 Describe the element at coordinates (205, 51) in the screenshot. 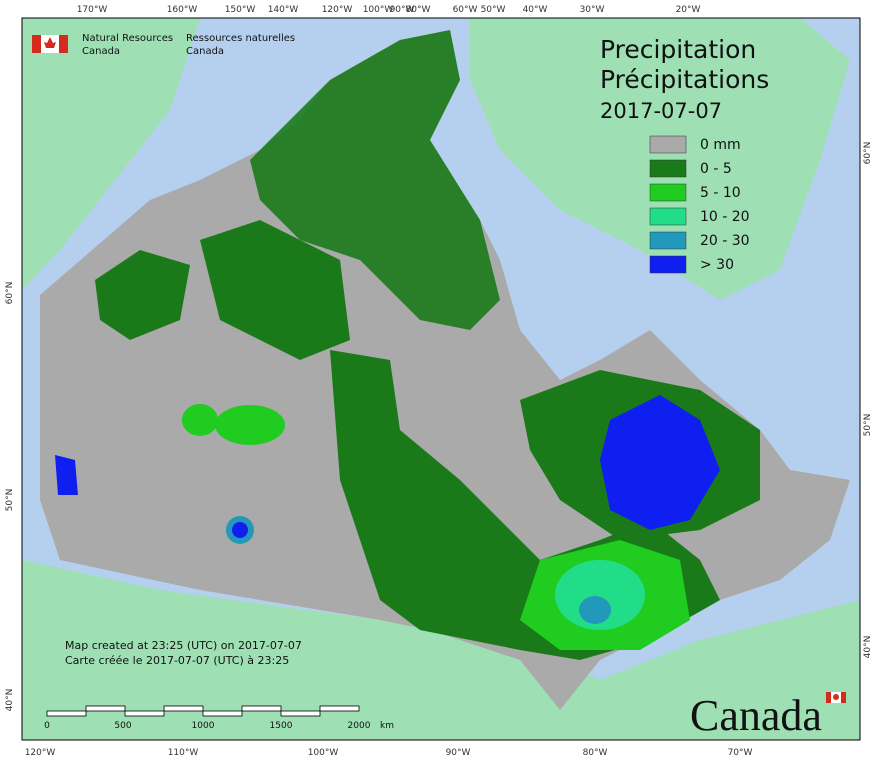

I see `country-fr: Canada` at that location.